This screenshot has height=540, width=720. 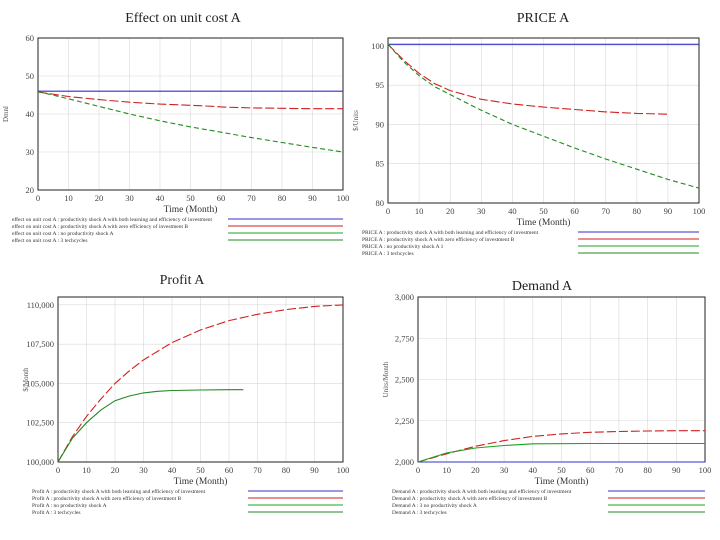 What do you see at coordinates (403, 247) in the screenshot?
I see `legend-label: PRICE A : no productivity shock A 1` at bounding box center [403, 247].